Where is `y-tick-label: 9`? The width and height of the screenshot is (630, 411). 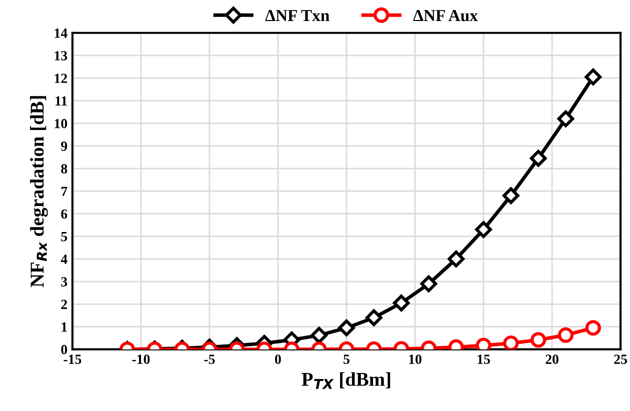
y-tick-label: 9 is located at coordinates (64, 146).